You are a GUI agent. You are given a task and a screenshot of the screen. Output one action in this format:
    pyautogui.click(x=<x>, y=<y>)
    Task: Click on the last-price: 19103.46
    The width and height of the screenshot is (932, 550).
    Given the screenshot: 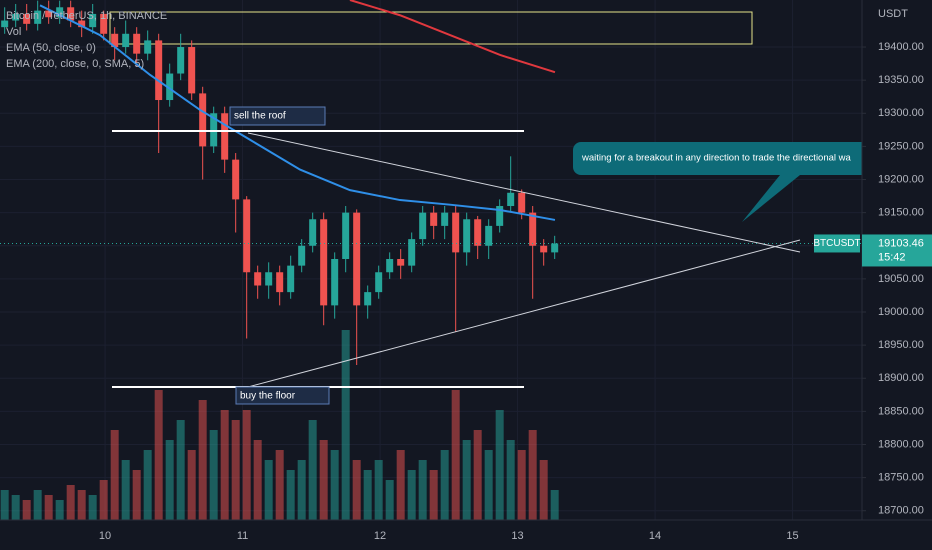 What is the action you would take?
    pyautogui.click(x=901, y=243)
    